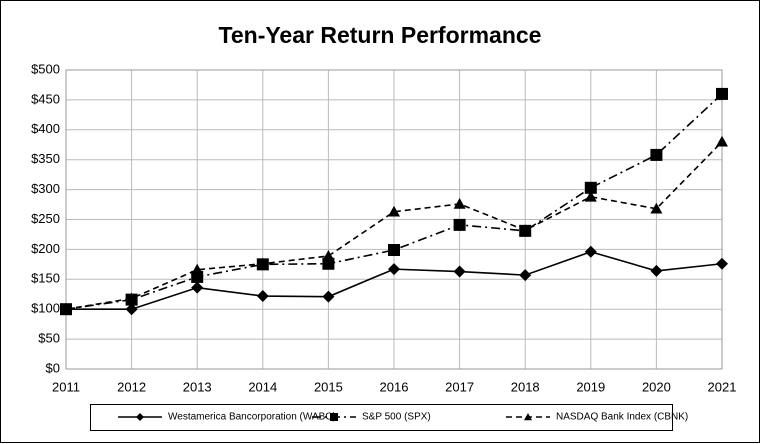 Image resolution: width=761 pixels, height=444 pixels. Describe the element at coordinates (380, 35) in the screenshot. I see `chart-title: Ten-Year Return Performance` at that location.